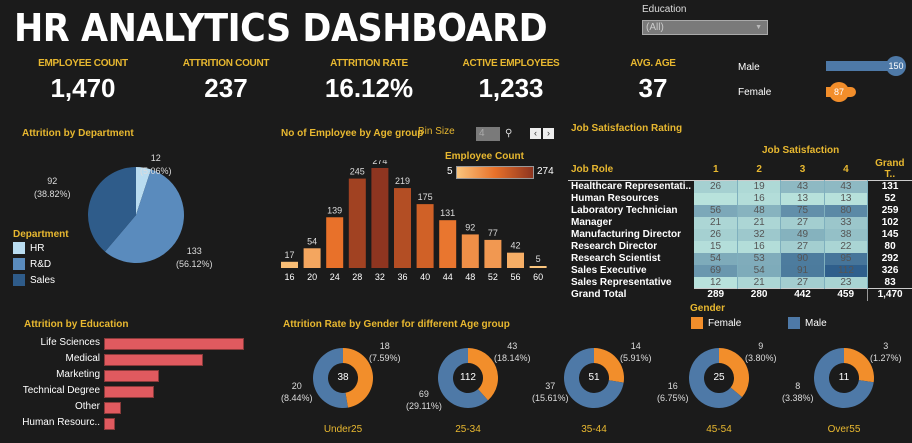 Image resolution: width=912 pixels, height=443 pixels. I want to click on table-row: Sales Executive 69 54 91 112 326, so click(740, 270).